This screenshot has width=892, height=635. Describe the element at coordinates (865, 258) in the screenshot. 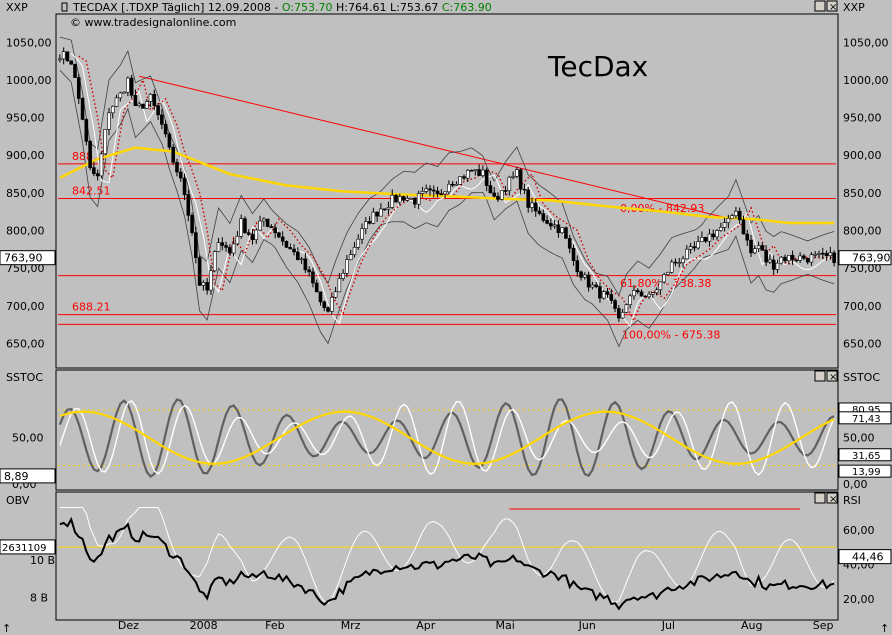

I see `price-current-box-right` at that location.